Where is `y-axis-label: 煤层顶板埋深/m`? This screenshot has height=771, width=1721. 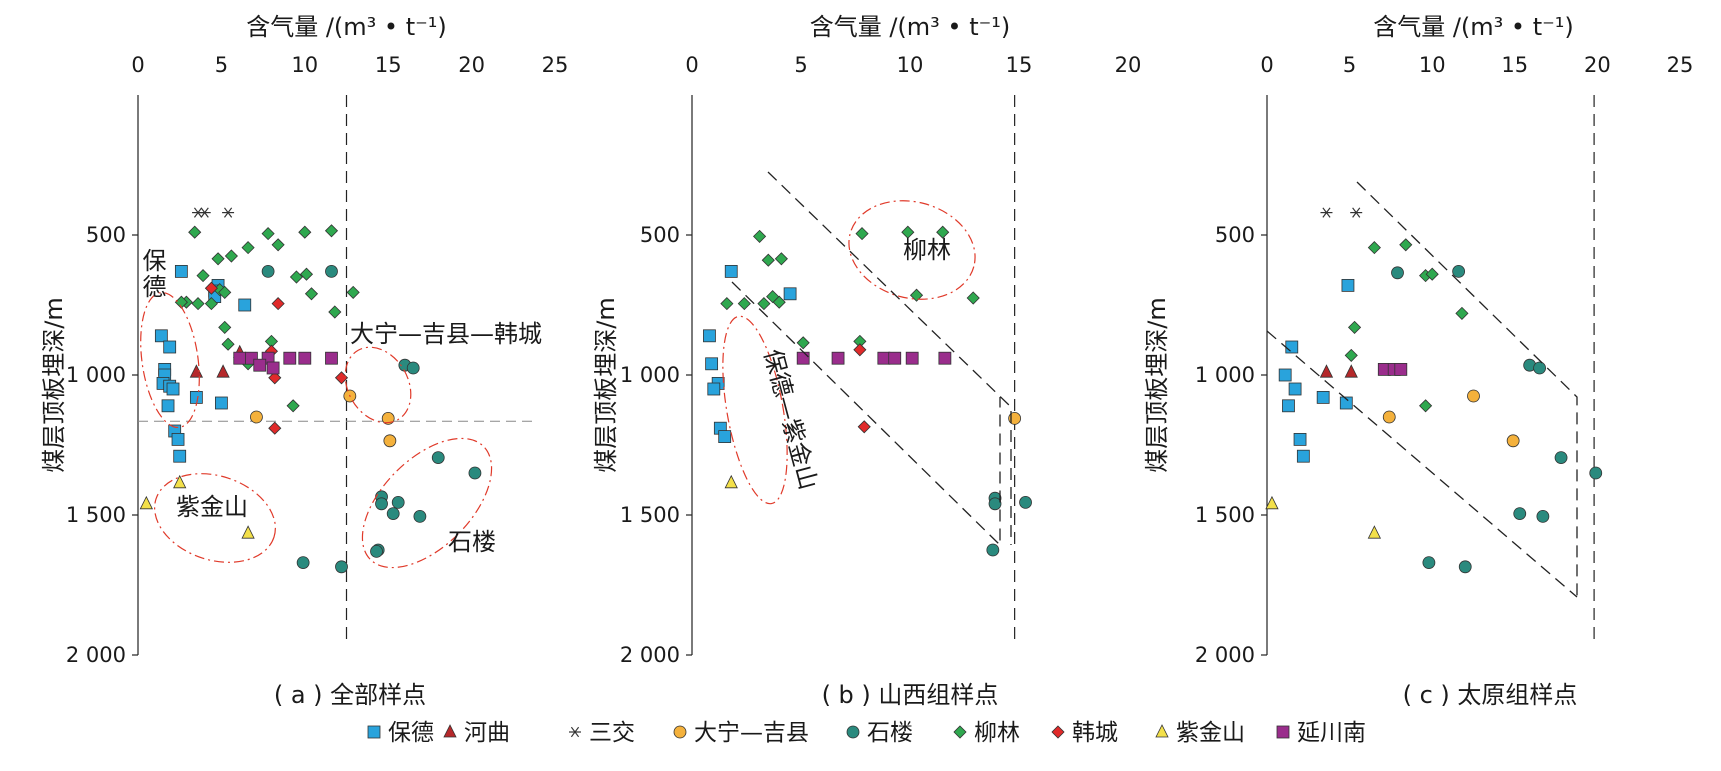
y-axis-label: 煤层顶板埋深/m is located at coordinates (606, 384).